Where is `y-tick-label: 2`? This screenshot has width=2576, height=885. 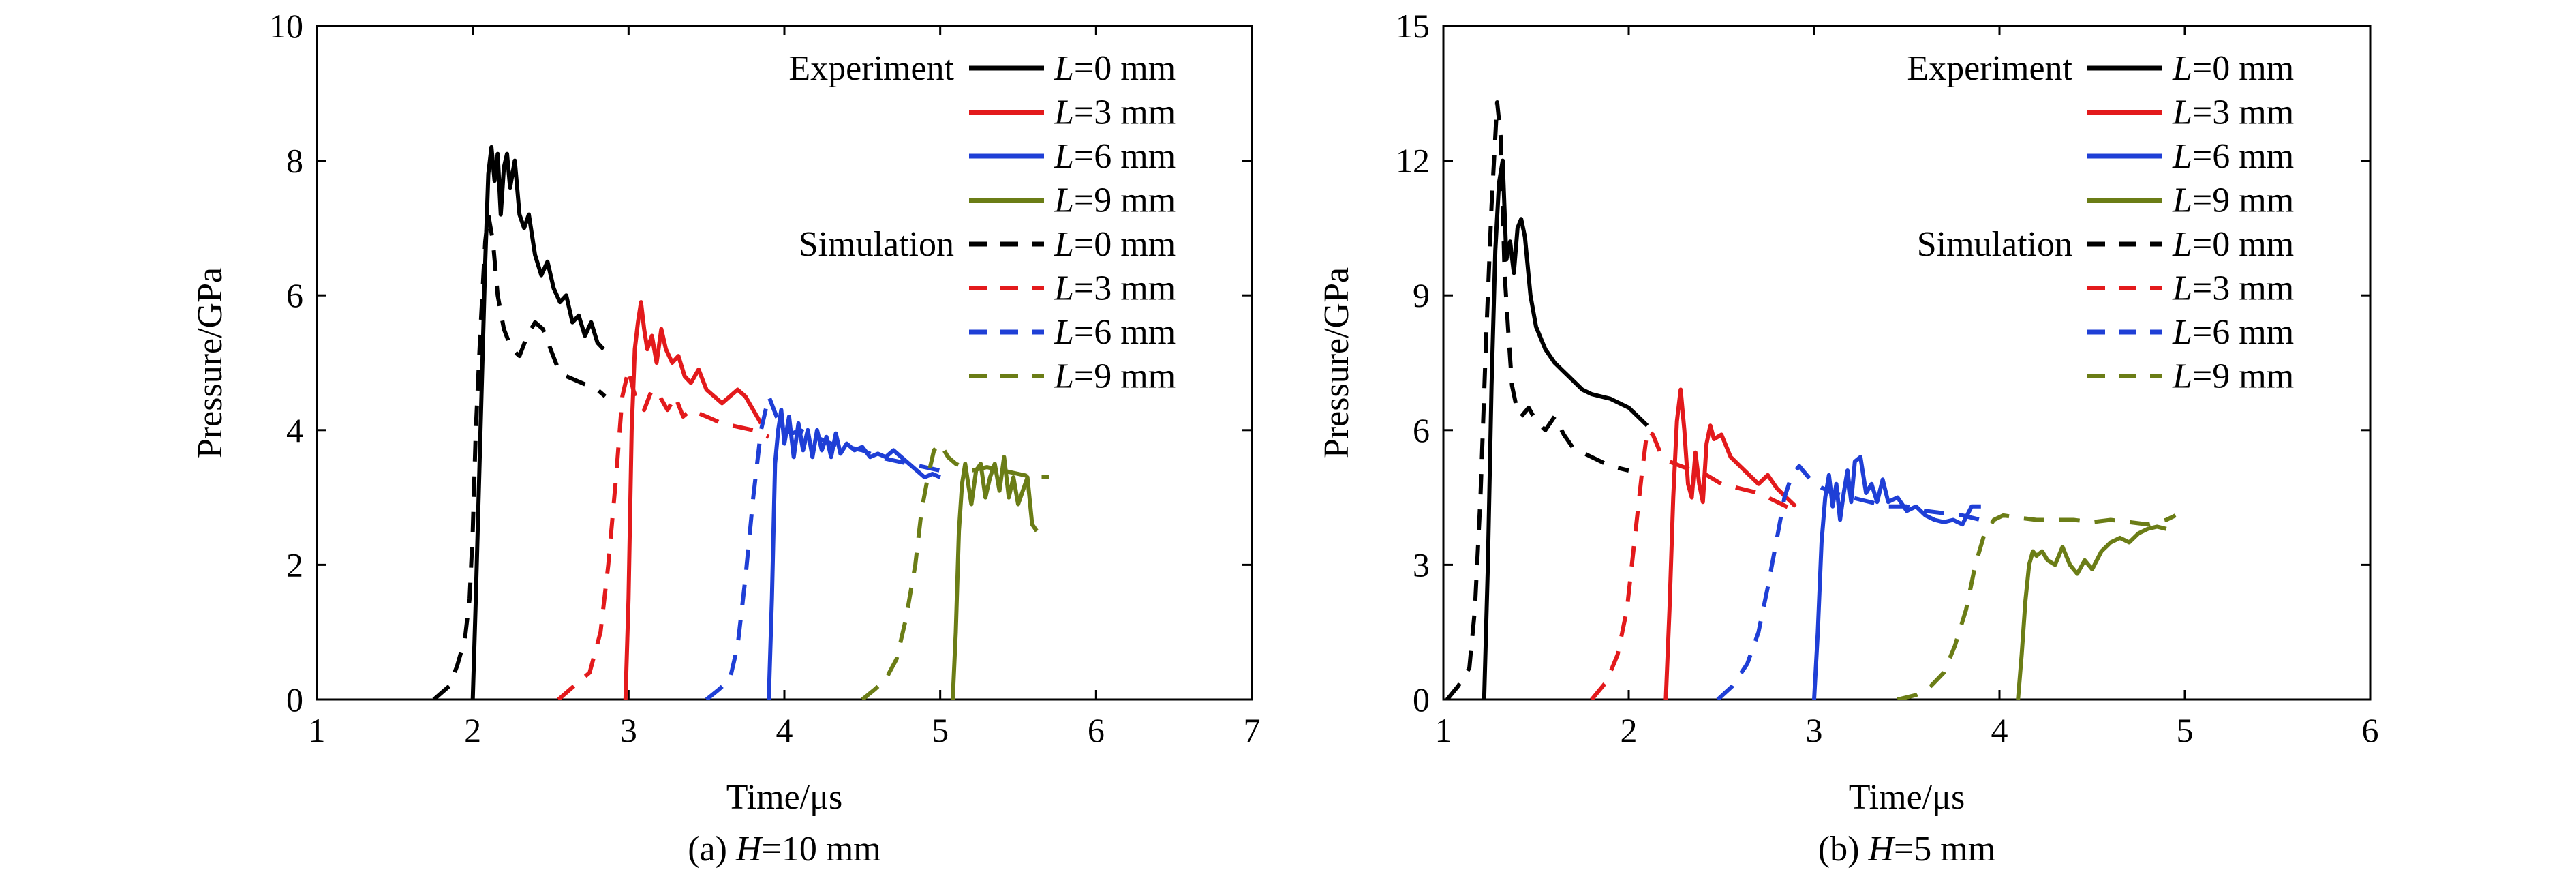
y-tick-label: 2 is located at coordinates (294, 564).